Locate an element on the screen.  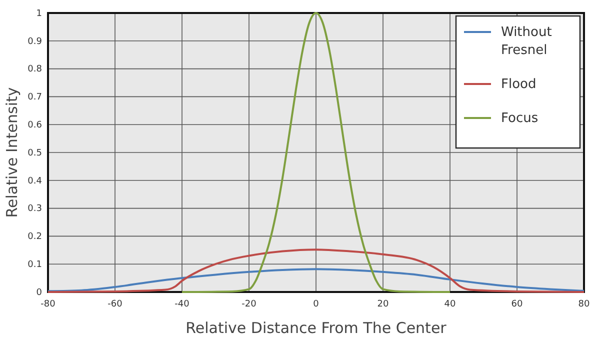
y-tick-label: 0.8 is located at coordinates (35, 69).